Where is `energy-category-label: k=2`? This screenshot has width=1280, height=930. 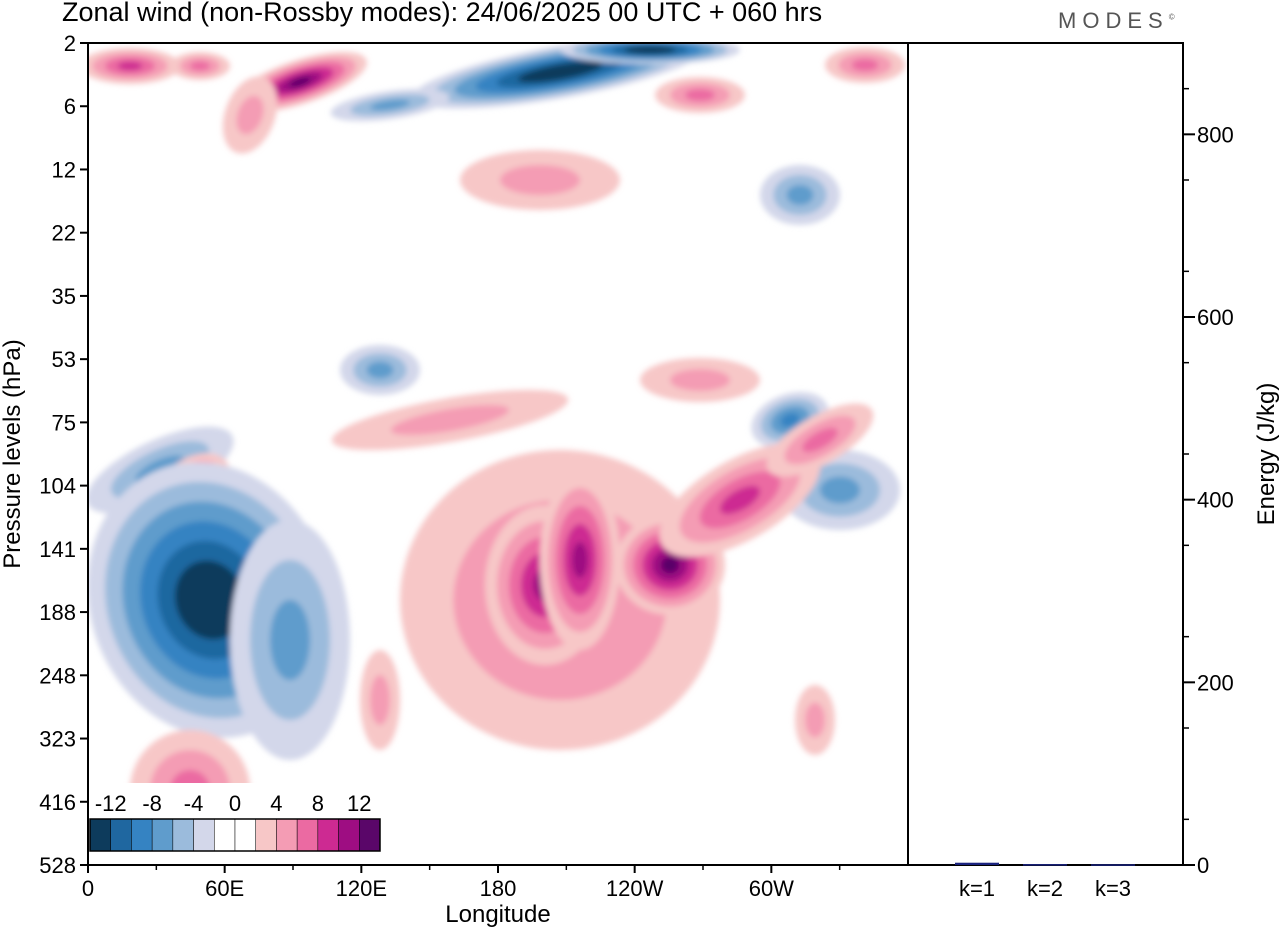 energy-category-label: k=2 is located at coordinates (1045, 888).